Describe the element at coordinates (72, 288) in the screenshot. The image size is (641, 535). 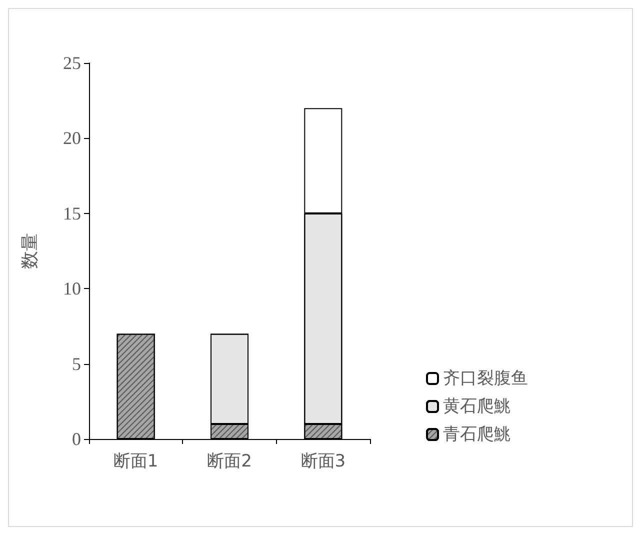
I see `y-tick-label: 10` at that location.